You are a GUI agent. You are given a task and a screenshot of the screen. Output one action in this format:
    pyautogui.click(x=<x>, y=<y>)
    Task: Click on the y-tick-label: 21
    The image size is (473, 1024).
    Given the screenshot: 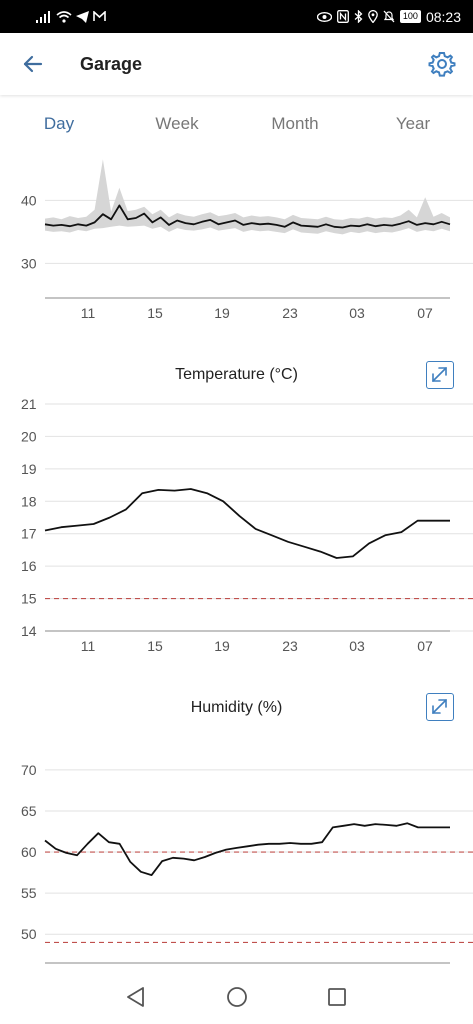 What is the action you would take?
    pyautogui.click(x=29, y=404)
    